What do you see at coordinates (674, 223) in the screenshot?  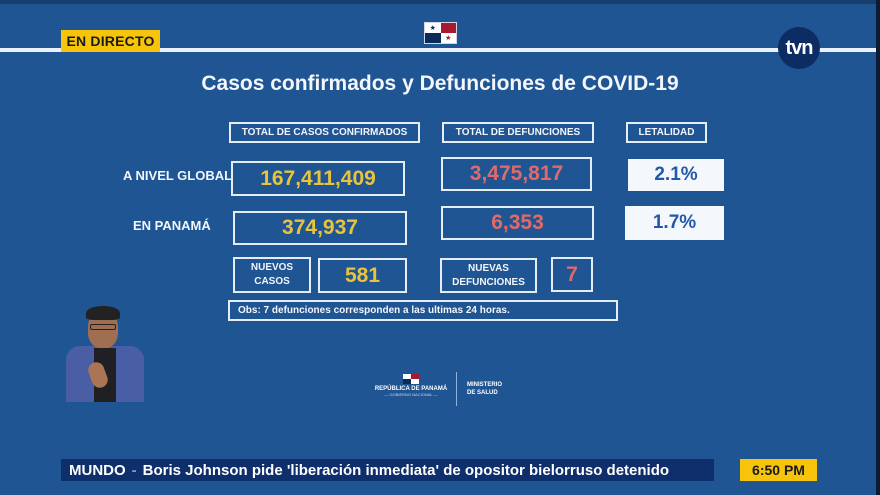 I see `panama-lethality-value: 1.7%` at bounding box center [674, 223].